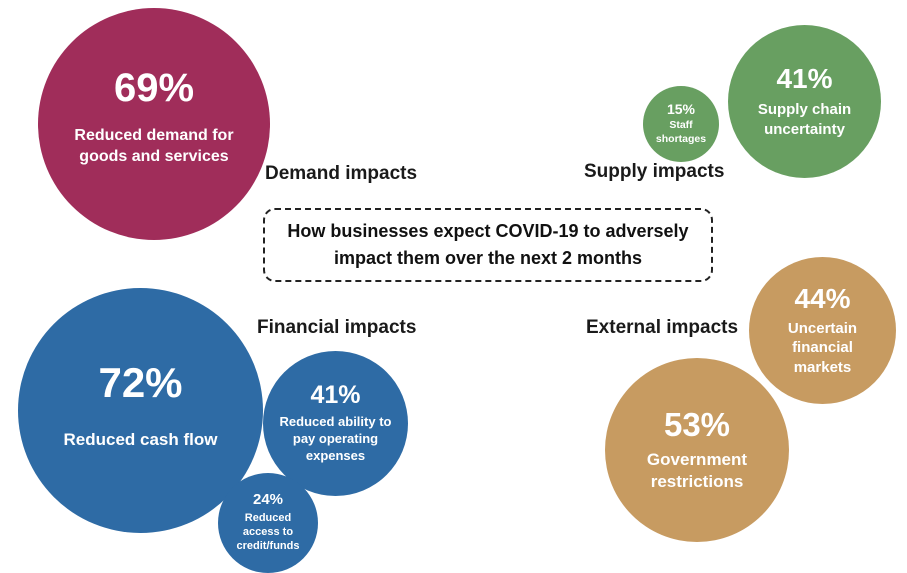 The width and height of the screenshot is (907, 573). I want to click on bubble-reduced-access-credit: 24% Reduced access to credit/funds, so click(268, 523).